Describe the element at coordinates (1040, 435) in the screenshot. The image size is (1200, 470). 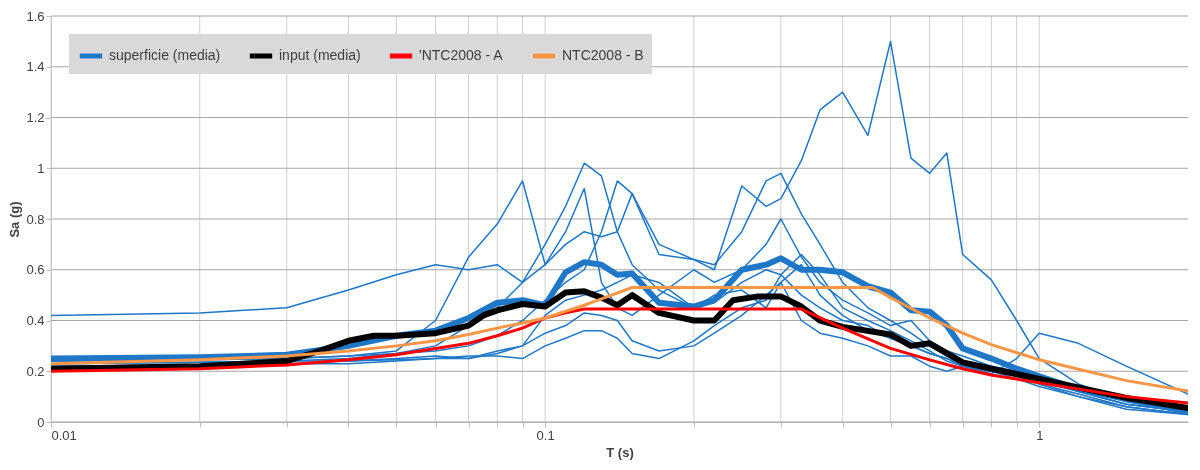
I see `x-tick-label: 1` at that location.